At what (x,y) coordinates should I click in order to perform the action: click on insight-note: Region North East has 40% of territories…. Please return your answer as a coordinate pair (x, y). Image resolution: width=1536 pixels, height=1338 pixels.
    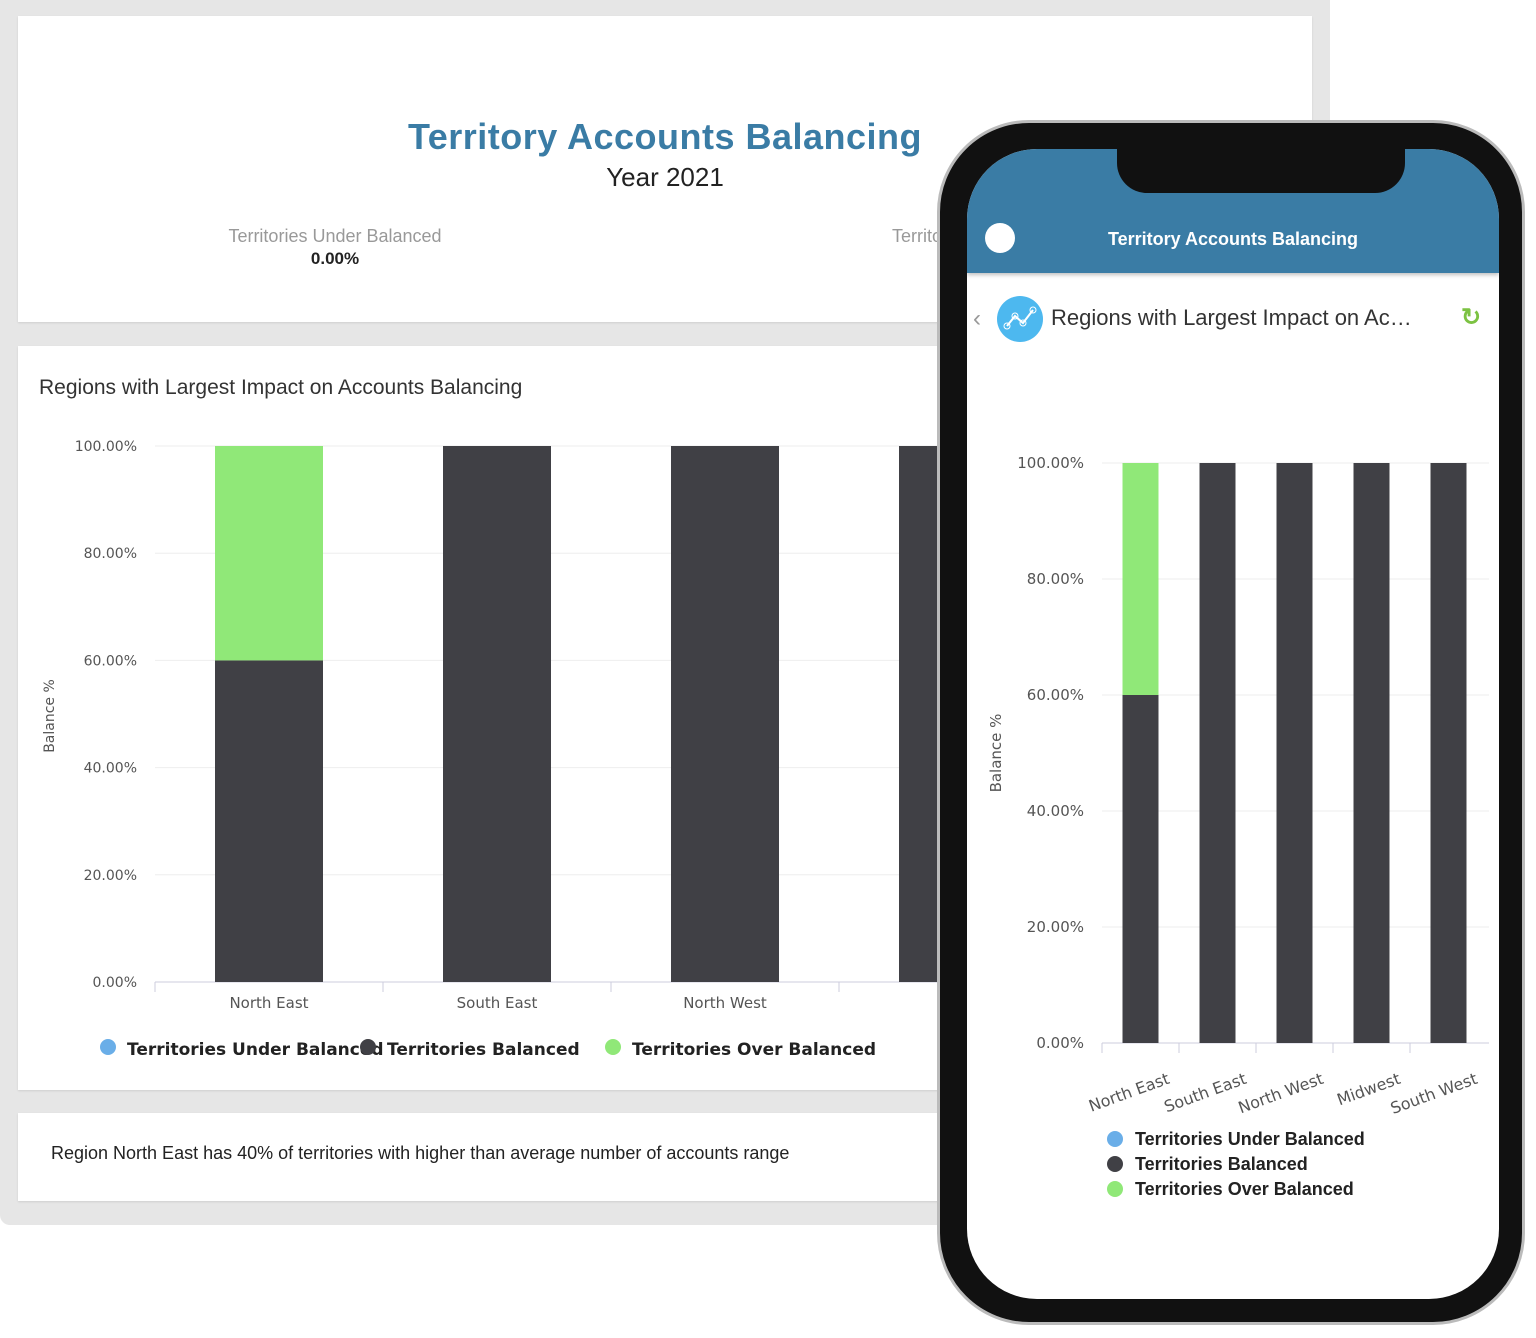
    Looking at the image, I should click on (420, 1153).